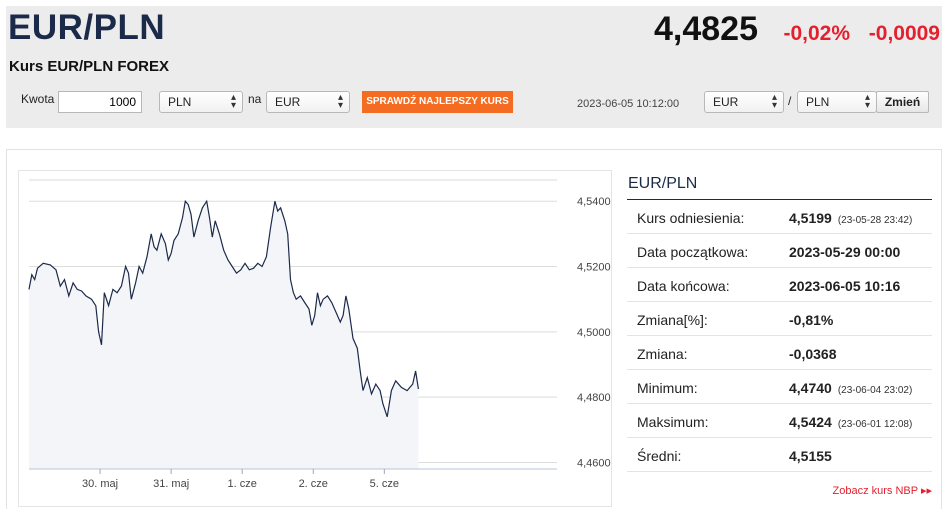  I want to click on info-row-label: Maksimum:, so click(673, 422).